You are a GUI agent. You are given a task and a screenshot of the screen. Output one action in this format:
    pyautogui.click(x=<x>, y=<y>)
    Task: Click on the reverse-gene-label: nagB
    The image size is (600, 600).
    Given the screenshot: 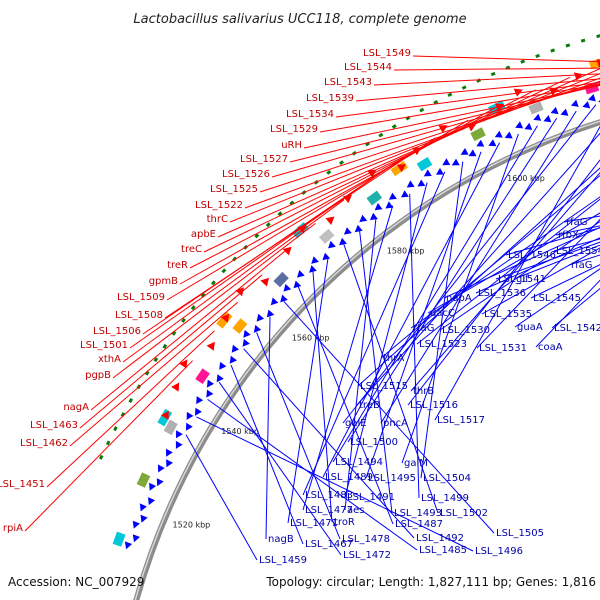 What is the action you would take?
    pyautogui.click(x=281, y=539)
    